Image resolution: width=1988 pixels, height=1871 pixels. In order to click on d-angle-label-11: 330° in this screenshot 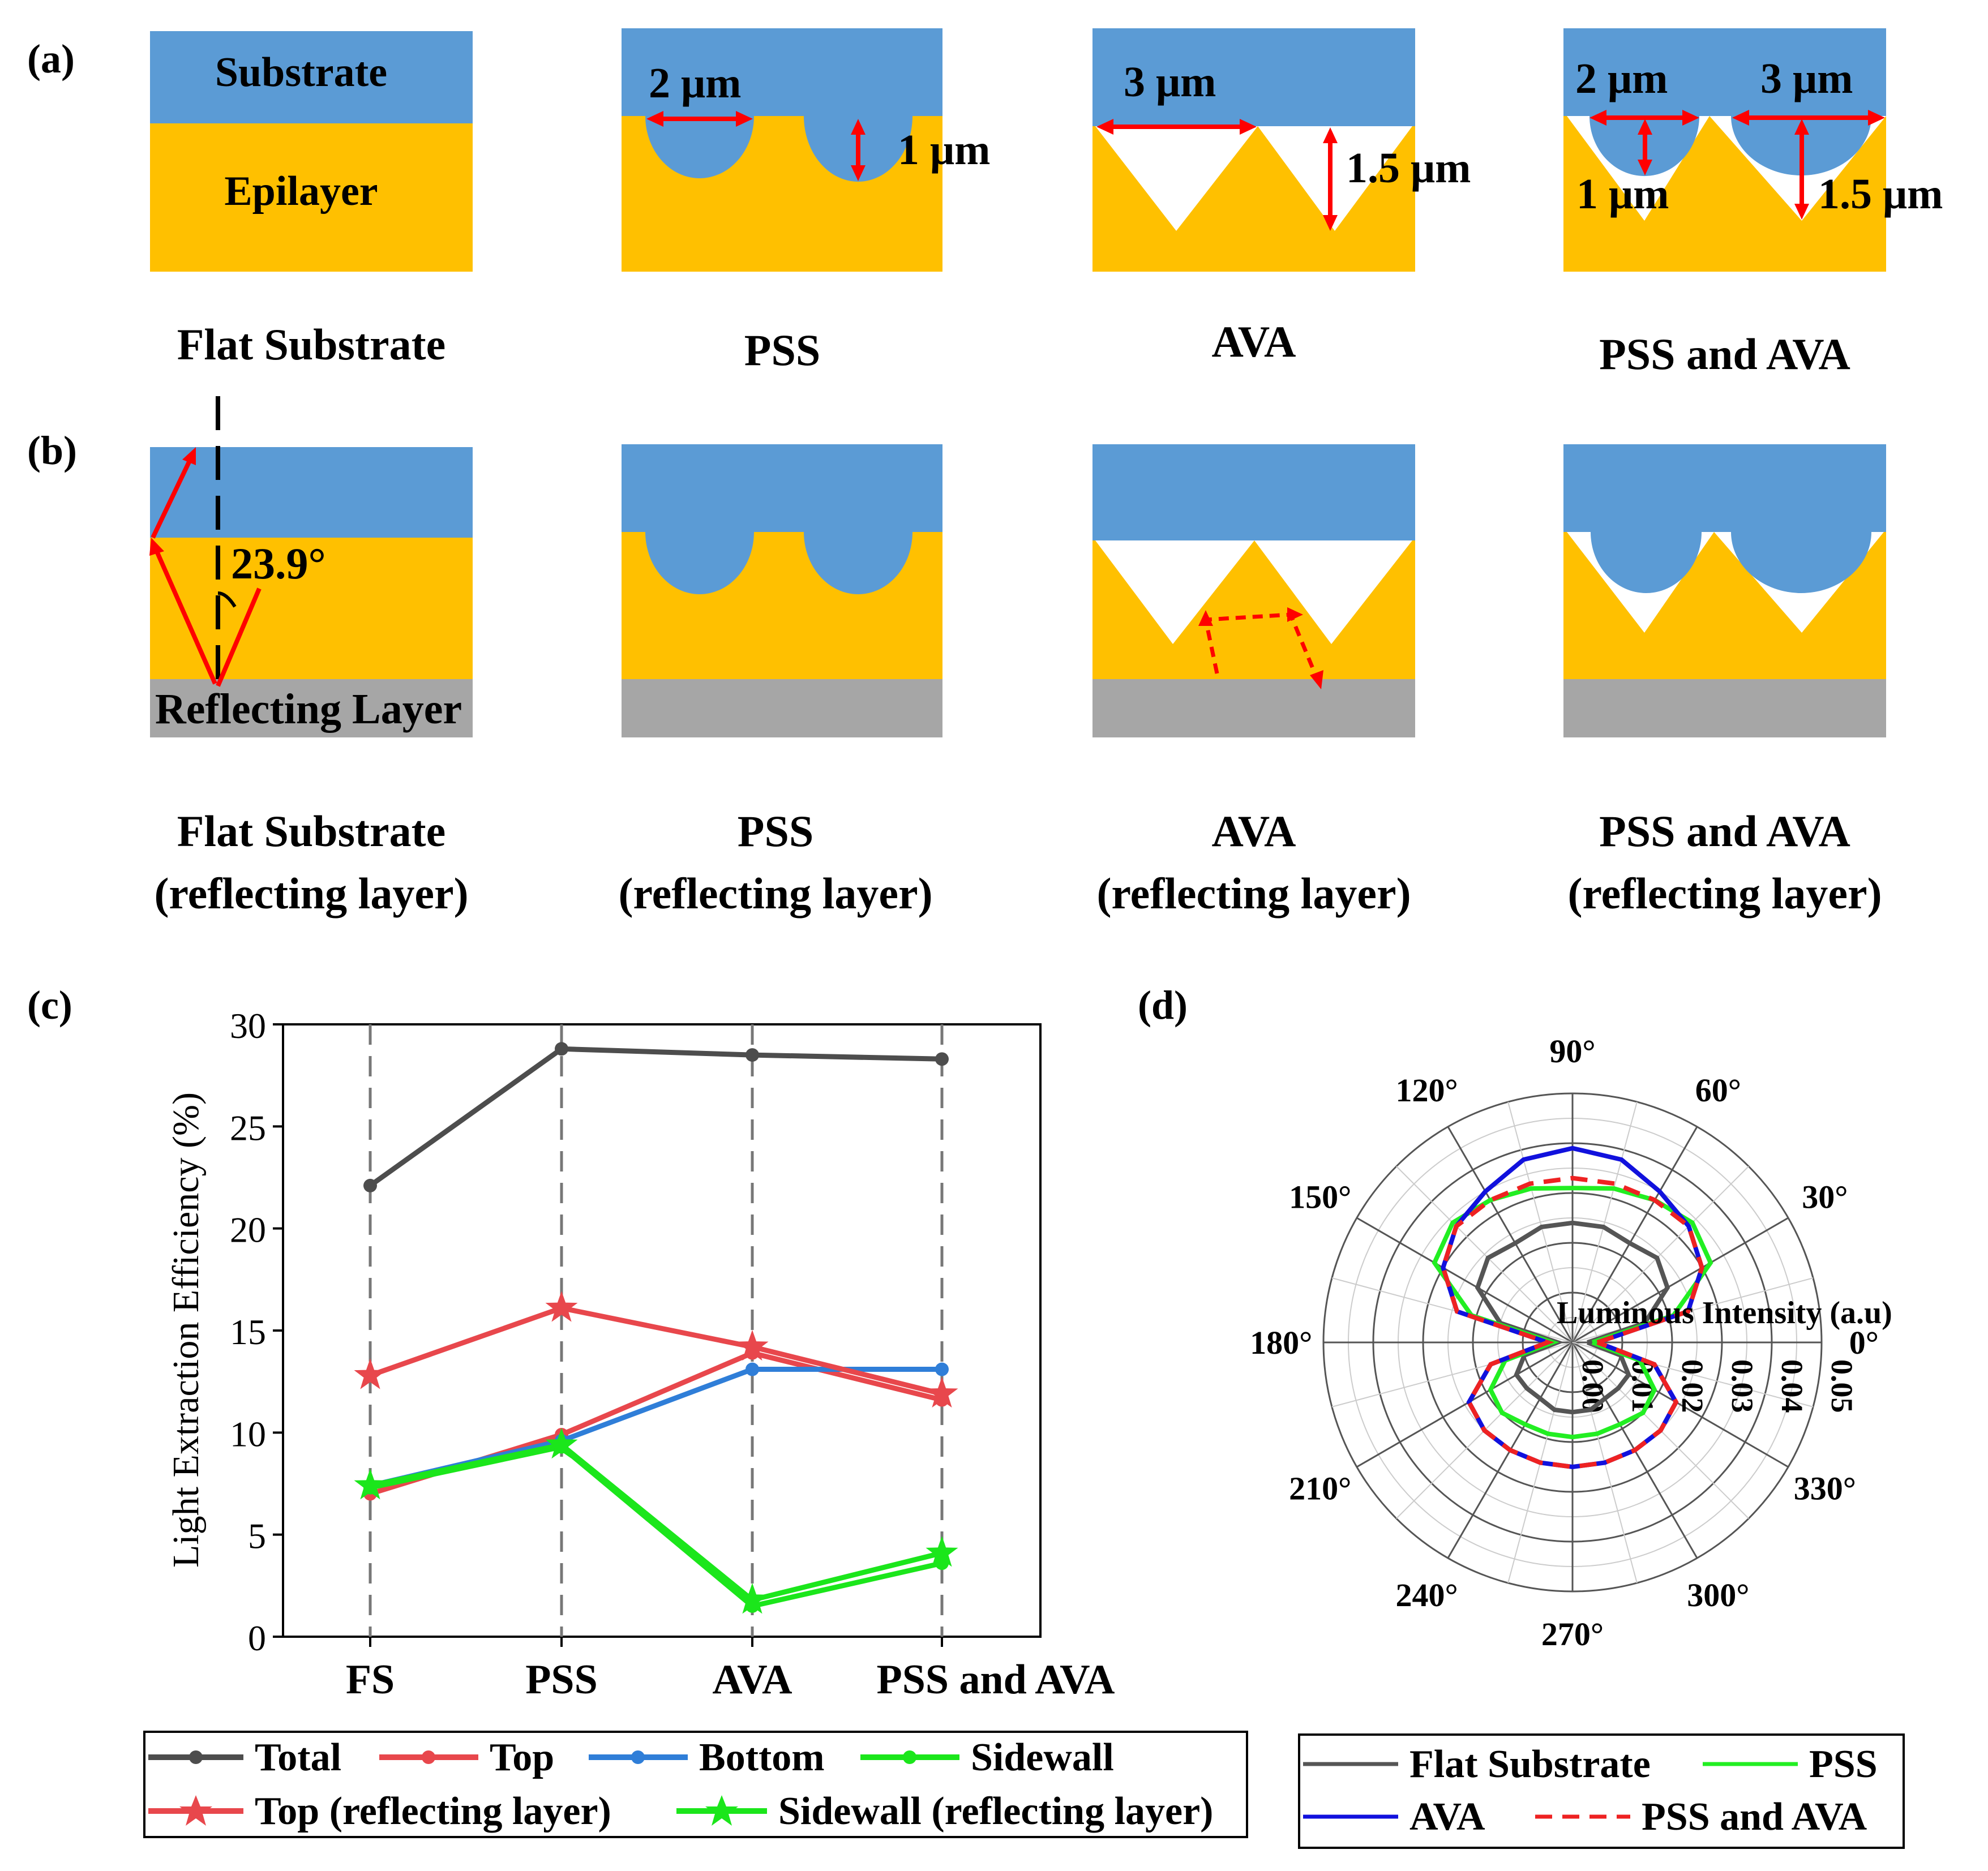, I will do `click(1825, 1489)`.